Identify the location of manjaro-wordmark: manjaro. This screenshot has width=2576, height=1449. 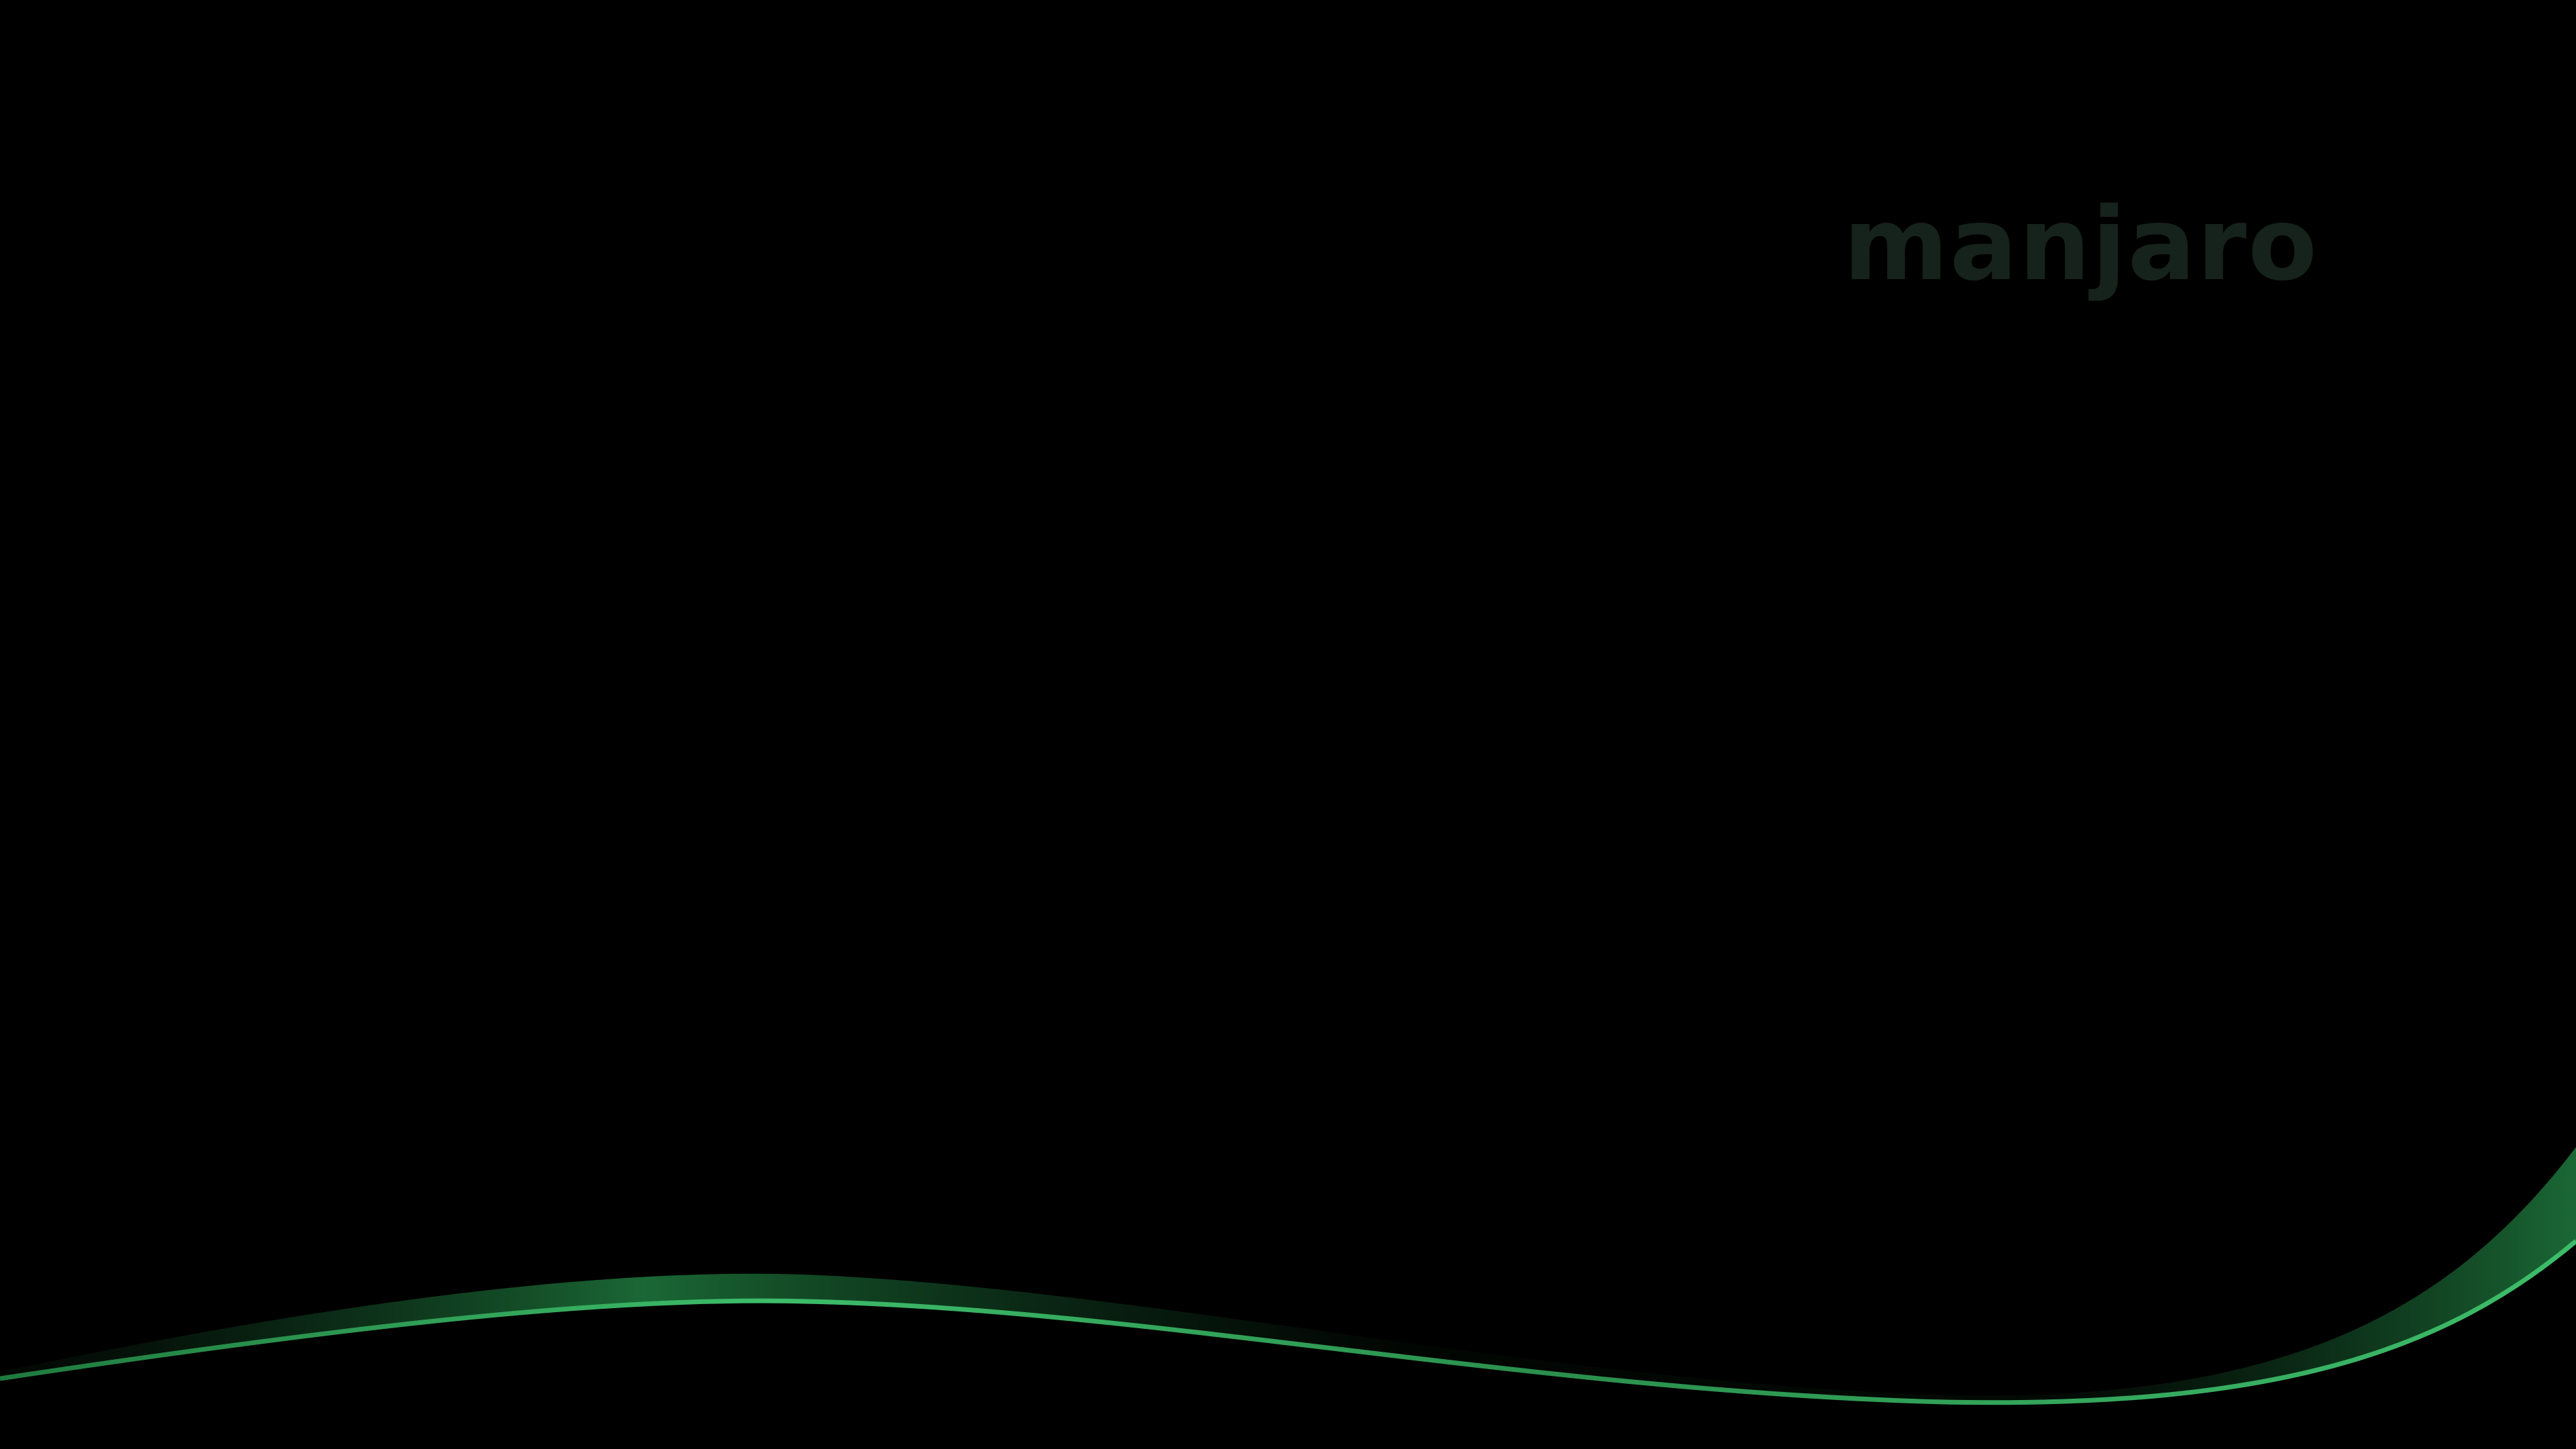
(2080, 244).